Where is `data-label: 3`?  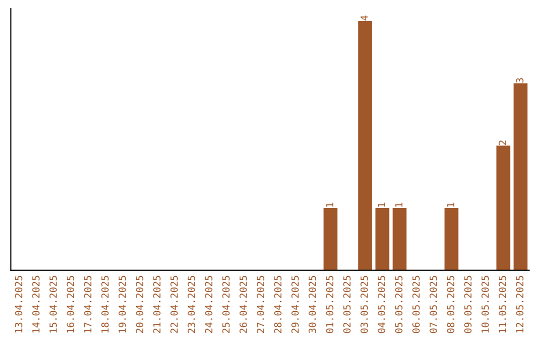 data-label: 3 is located at coordinates (520, 80).